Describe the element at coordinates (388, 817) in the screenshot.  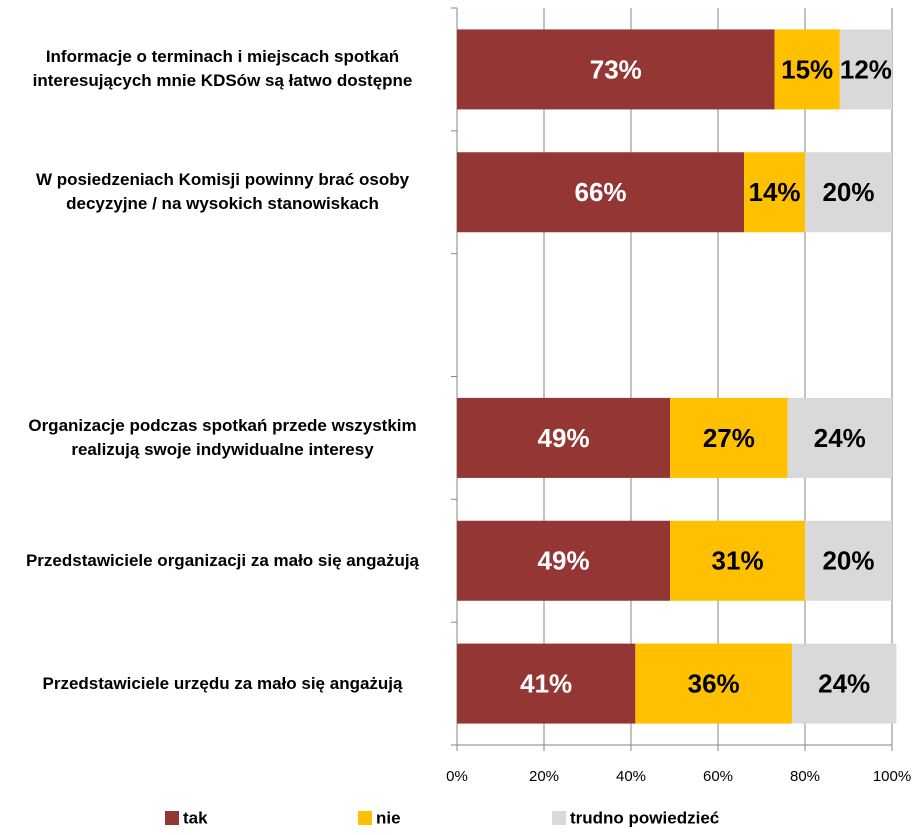
I see `legend-label: nie` at that location.